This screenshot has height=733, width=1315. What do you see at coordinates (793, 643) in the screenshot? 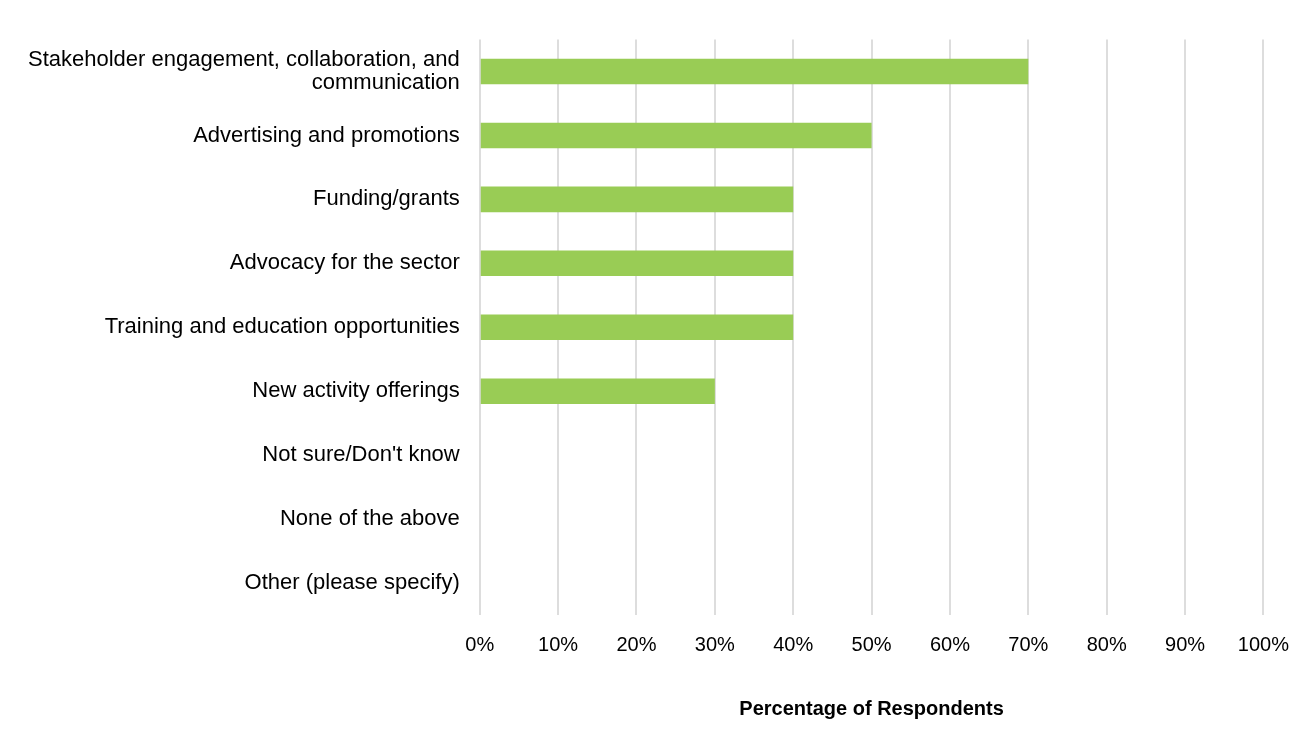
I see `x-tick-label: 40%` at bounding box center [793, 643].